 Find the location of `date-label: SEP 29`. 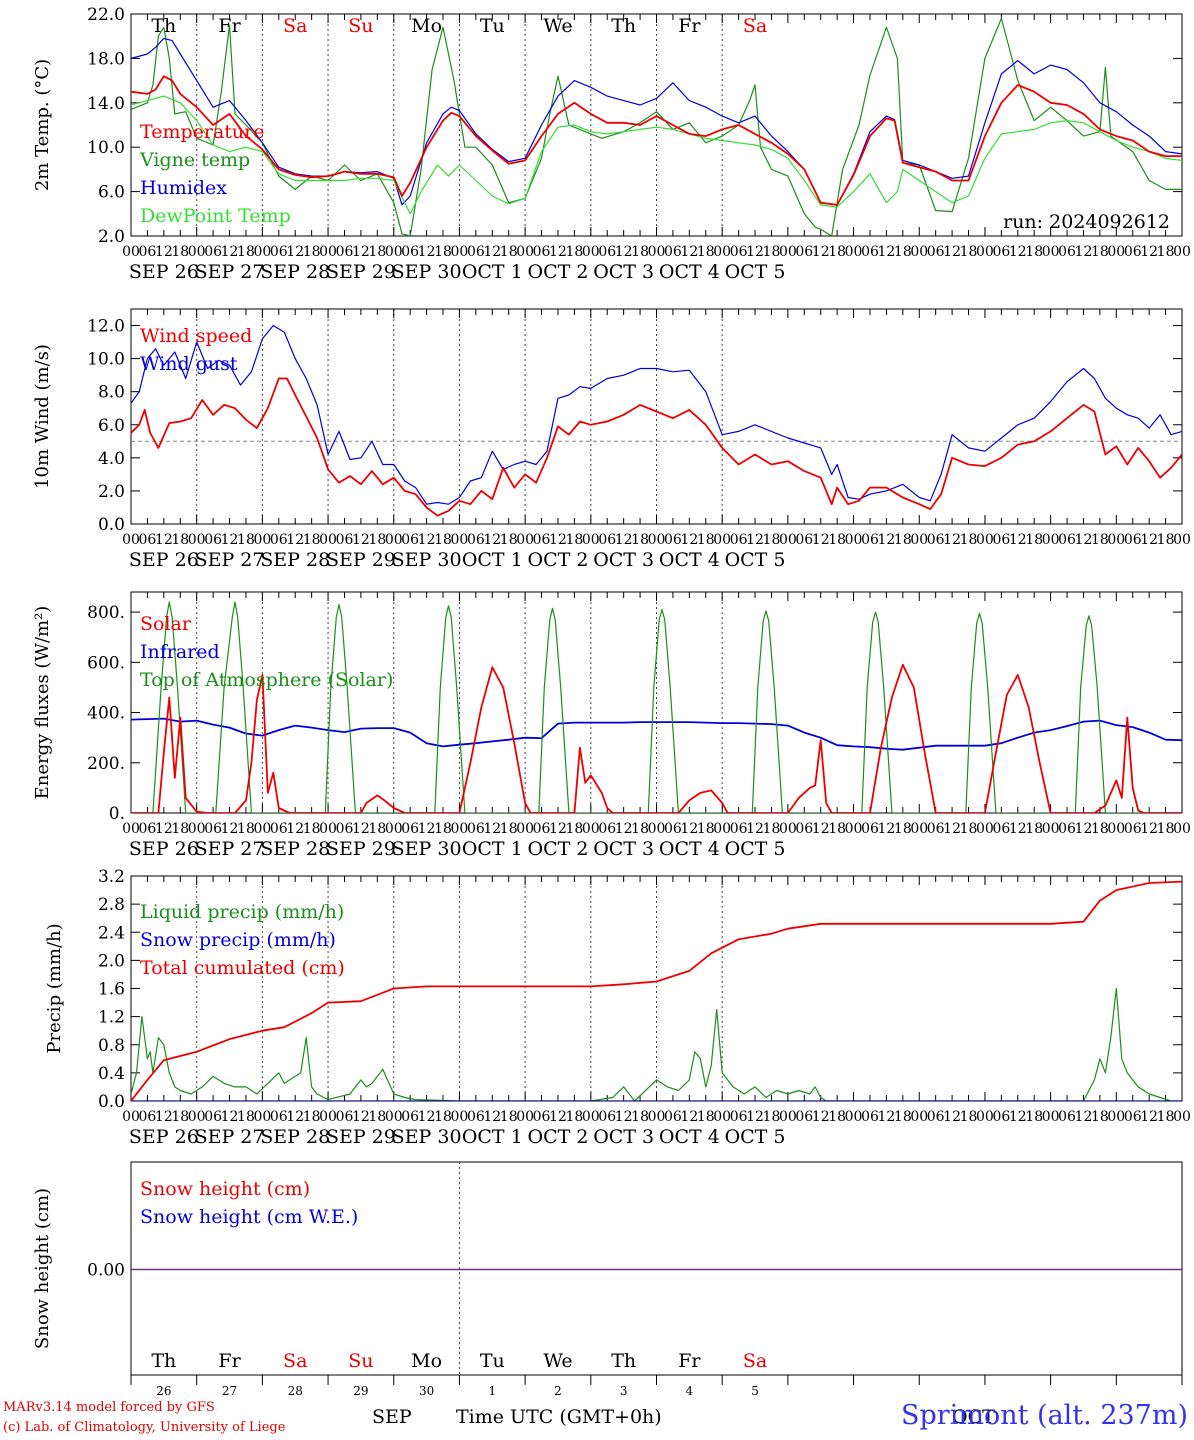

date-label: SEP 29 is located at coordinates (361, 272).